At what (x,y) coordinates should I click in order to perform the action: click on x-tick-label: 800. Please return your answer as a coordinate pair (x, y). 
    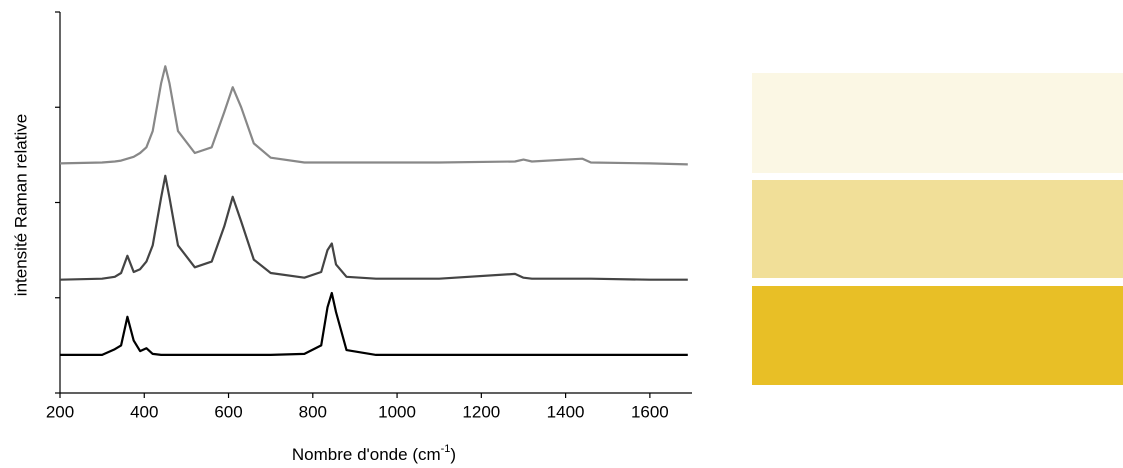
    Looking at the image, I should click on (313, 411).